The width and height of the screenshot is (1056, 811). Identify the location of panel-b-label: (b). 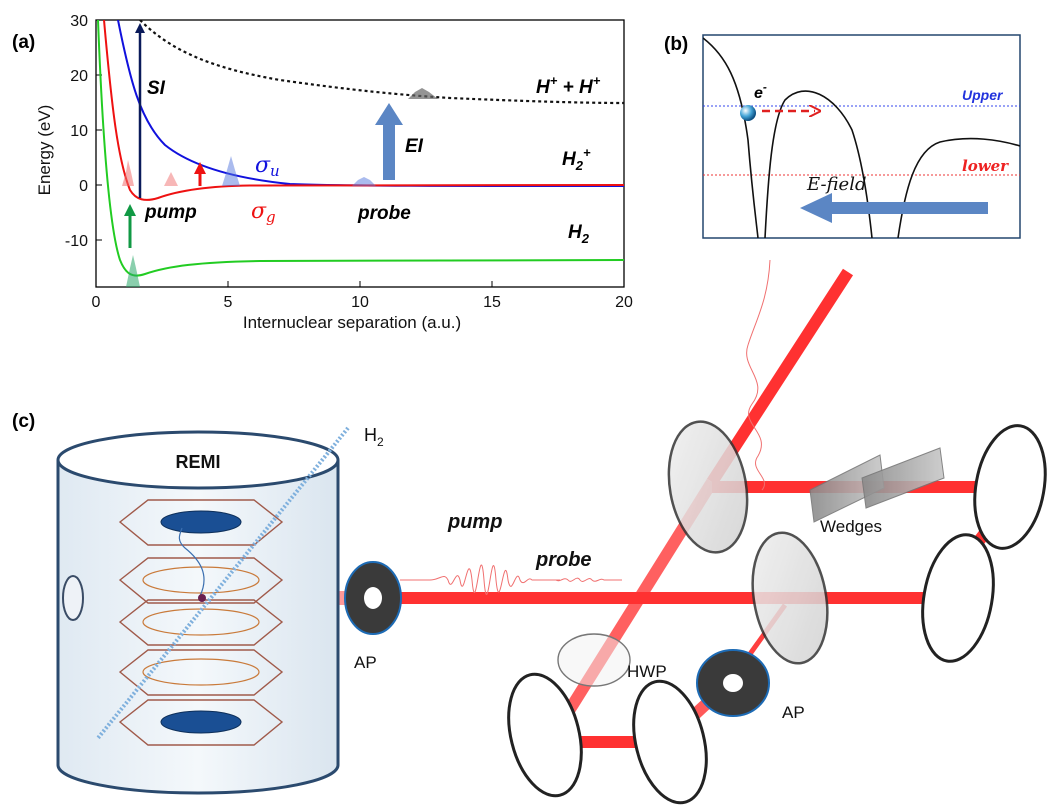
(676, 44).